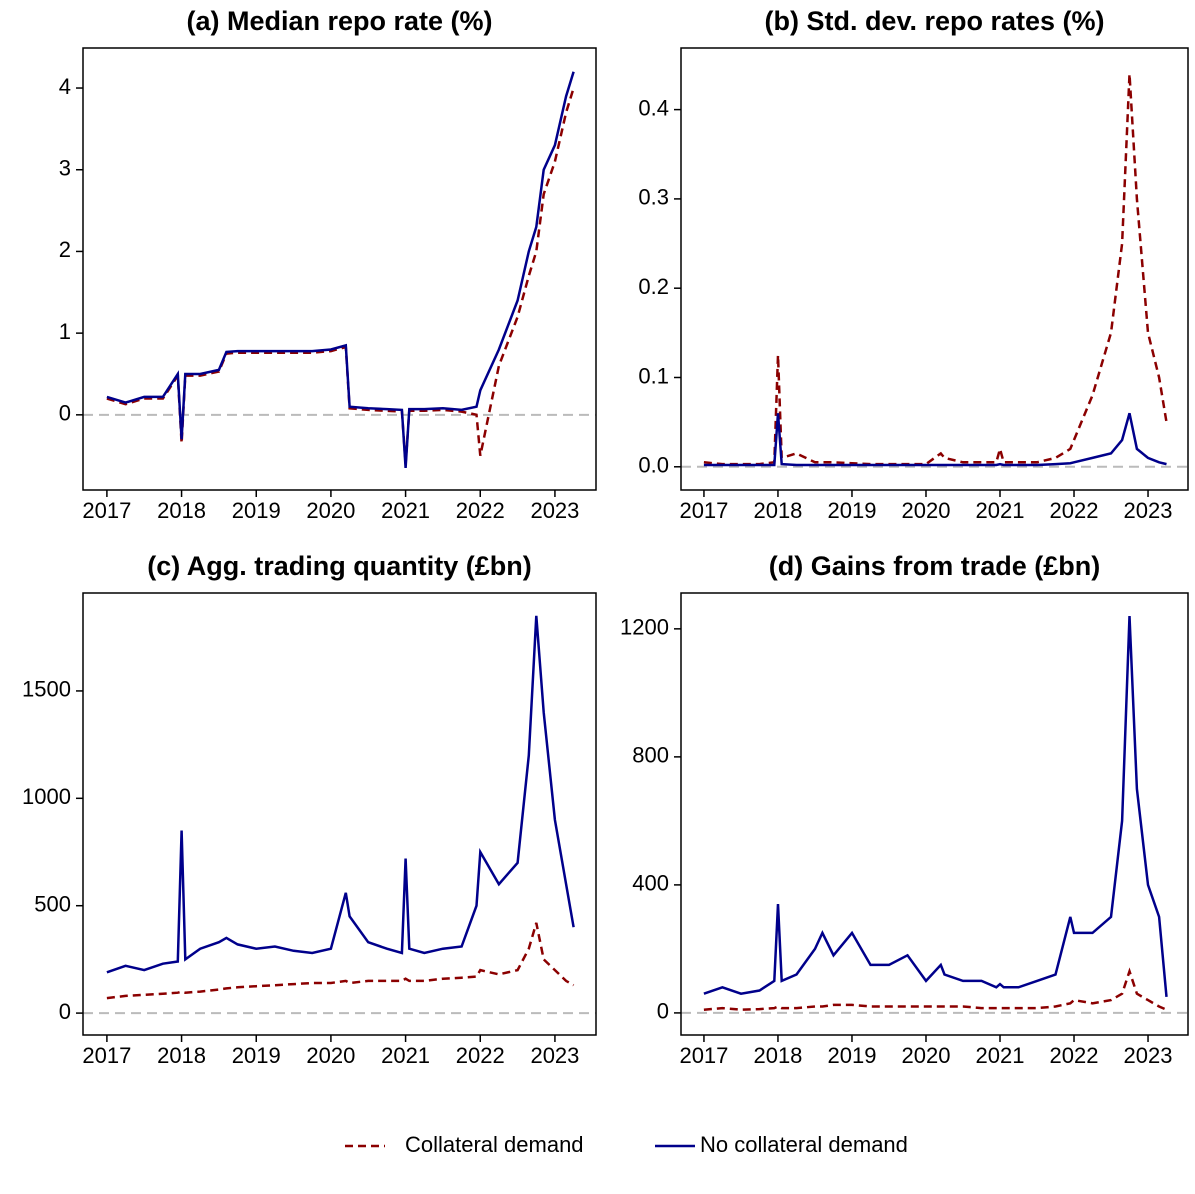 Image resolution: width=1195 pixels, height=1194 pixels. Describe the element at coordinates (46, 796) in the screenshot. I see `y-tick-label: 1000` at that location.